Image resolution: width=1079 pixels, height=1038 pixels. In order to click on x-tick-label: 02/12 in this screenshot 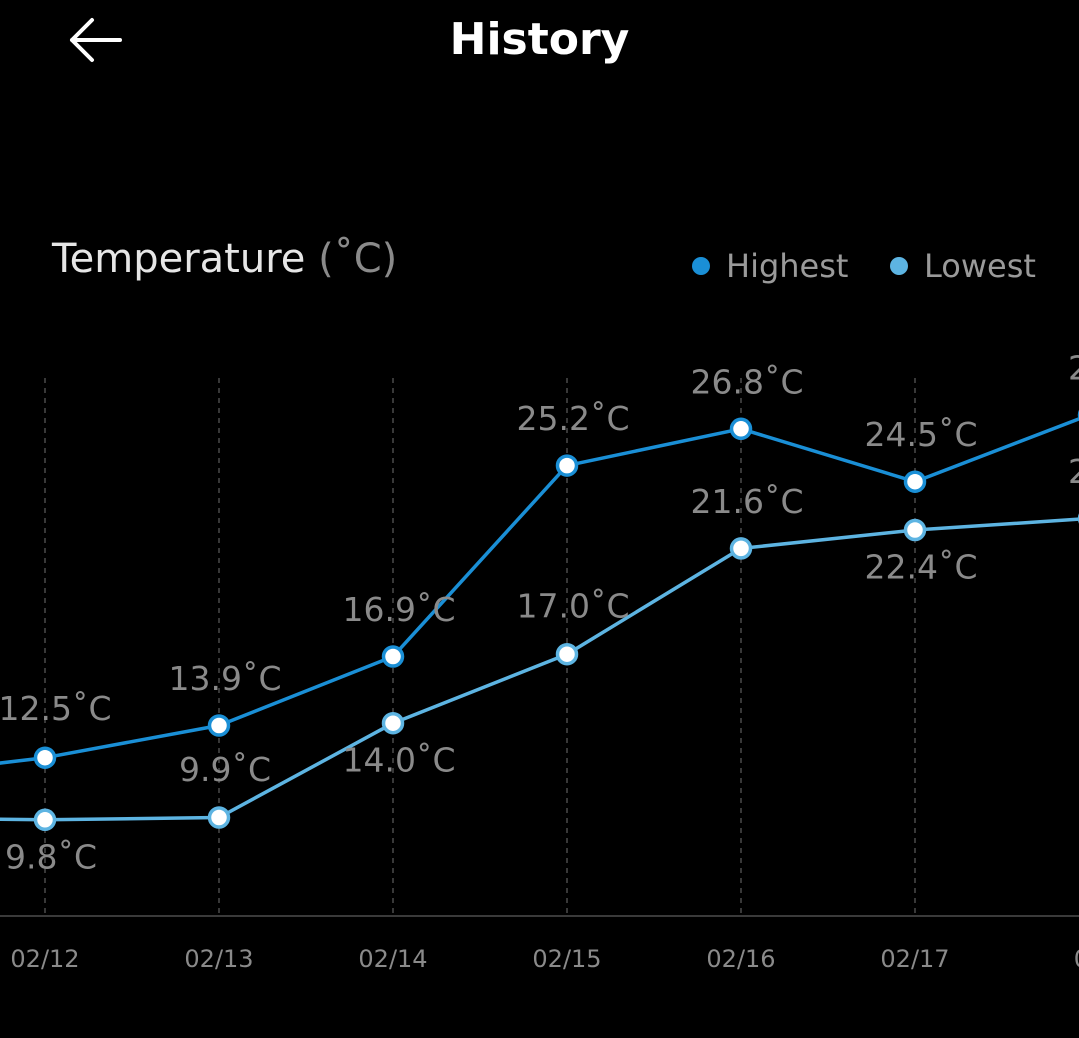, I will do `click(44, 959)`.